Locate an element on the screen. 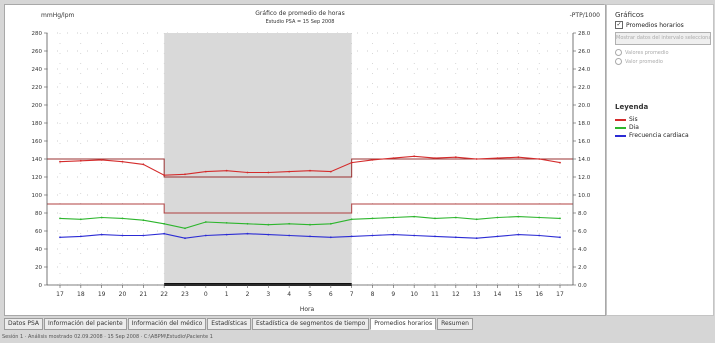 This screenshot has height=343, width=715. legend-title: Leyenda is located at coordinates (632, 107).